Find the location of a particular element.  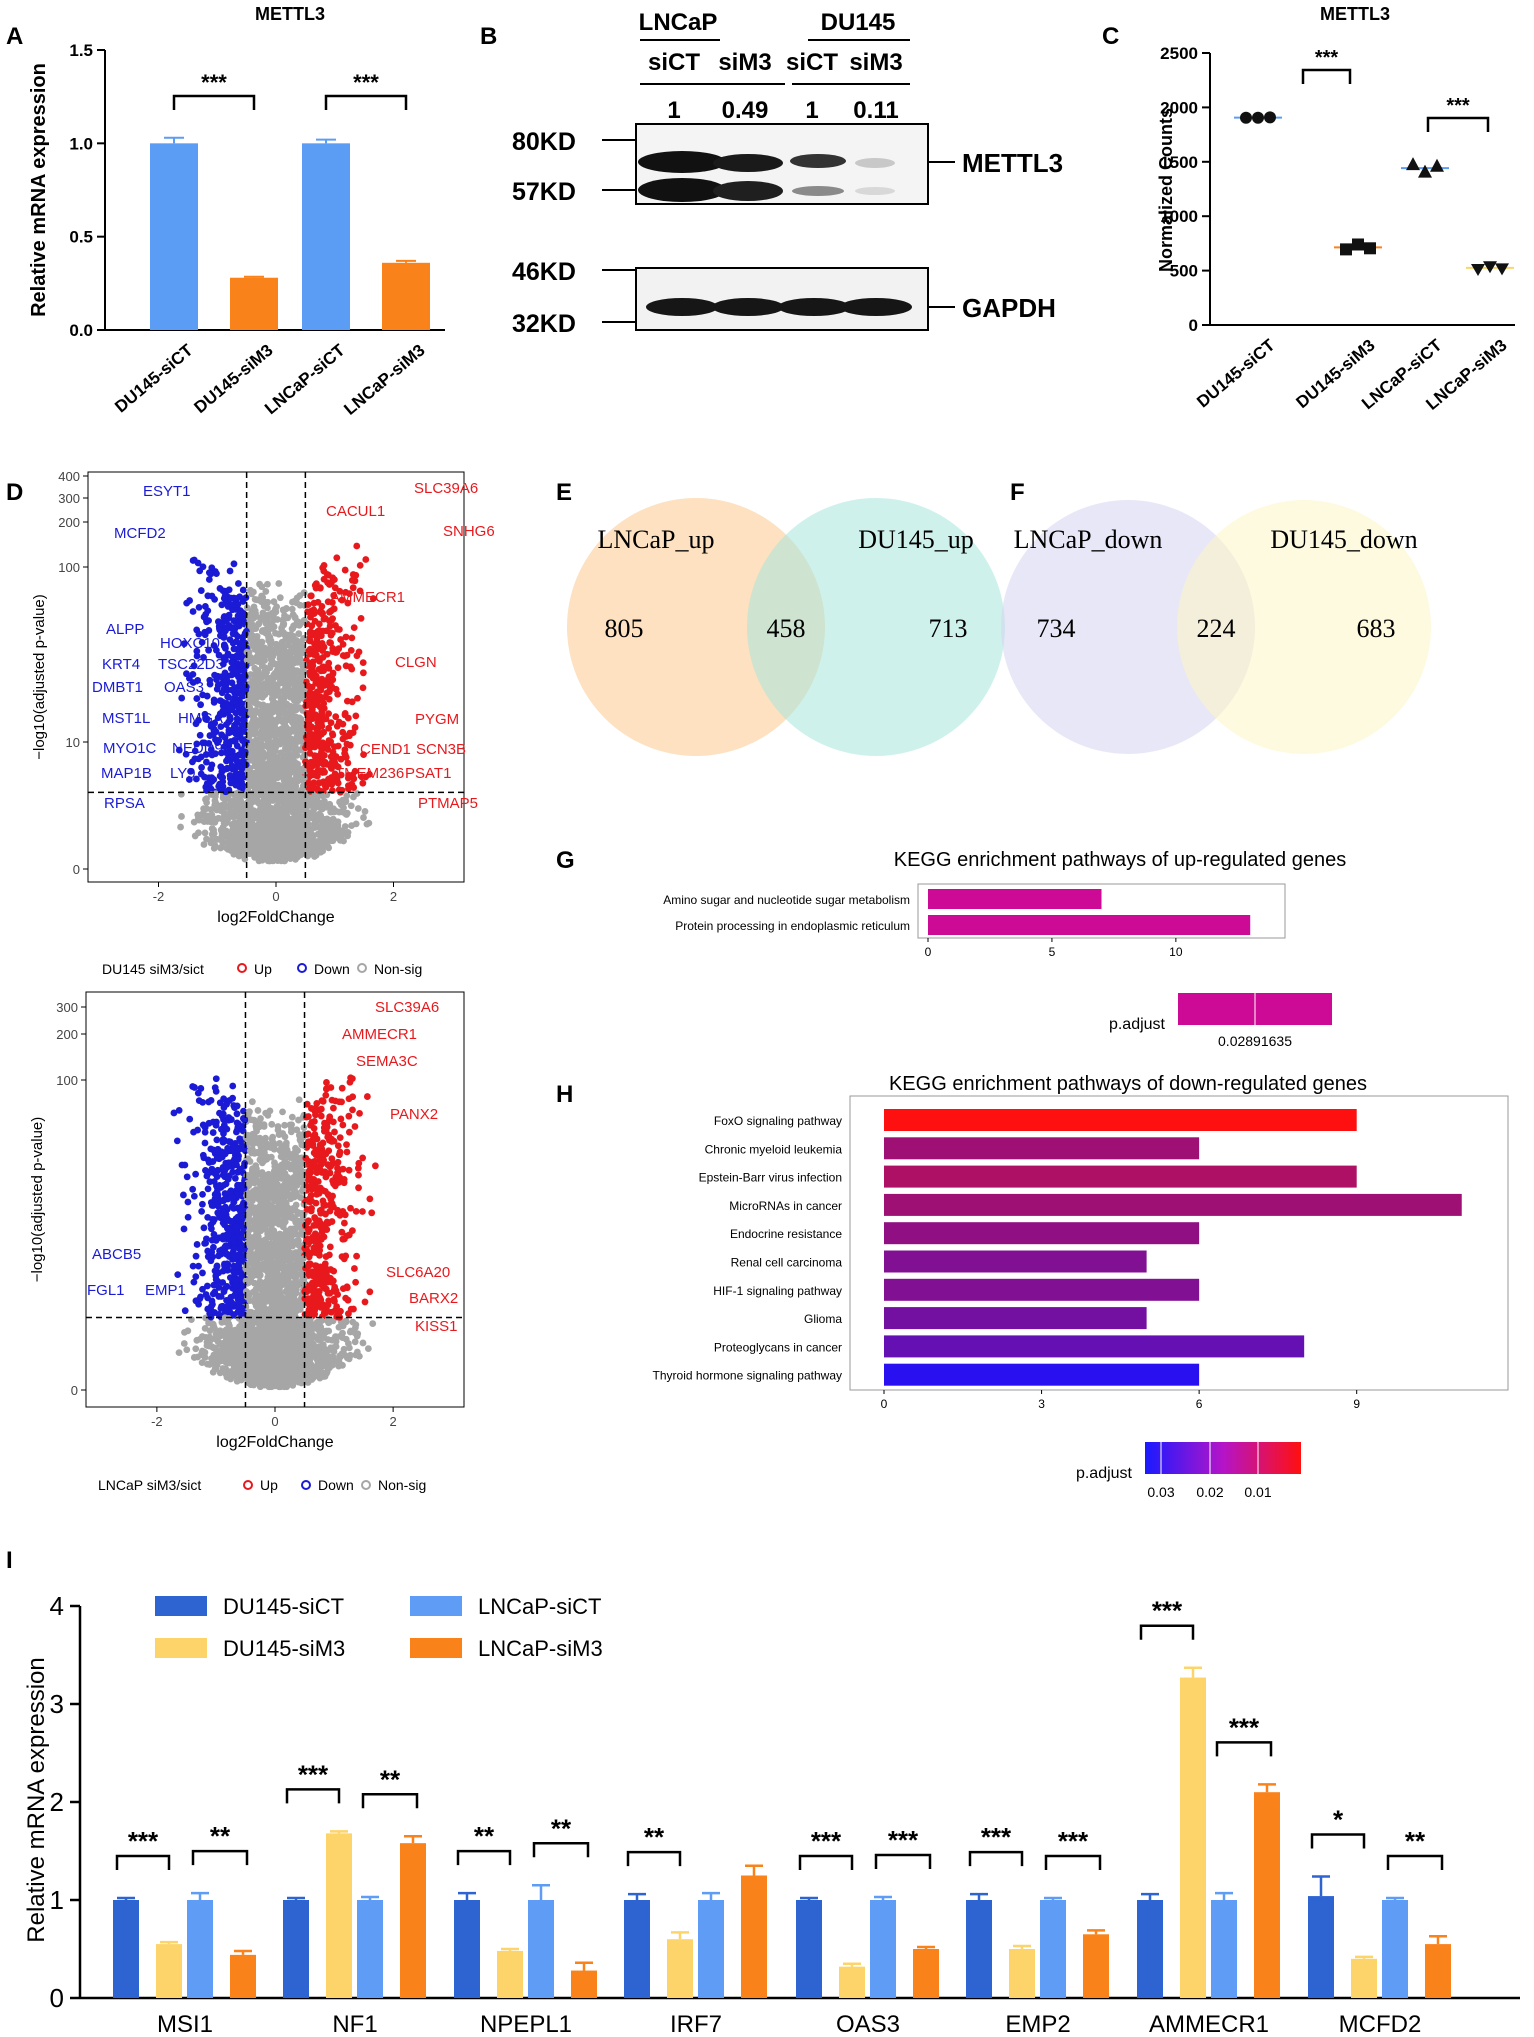

panel-c-sig-2-stars: *** is located at coordinates (1458, 106).